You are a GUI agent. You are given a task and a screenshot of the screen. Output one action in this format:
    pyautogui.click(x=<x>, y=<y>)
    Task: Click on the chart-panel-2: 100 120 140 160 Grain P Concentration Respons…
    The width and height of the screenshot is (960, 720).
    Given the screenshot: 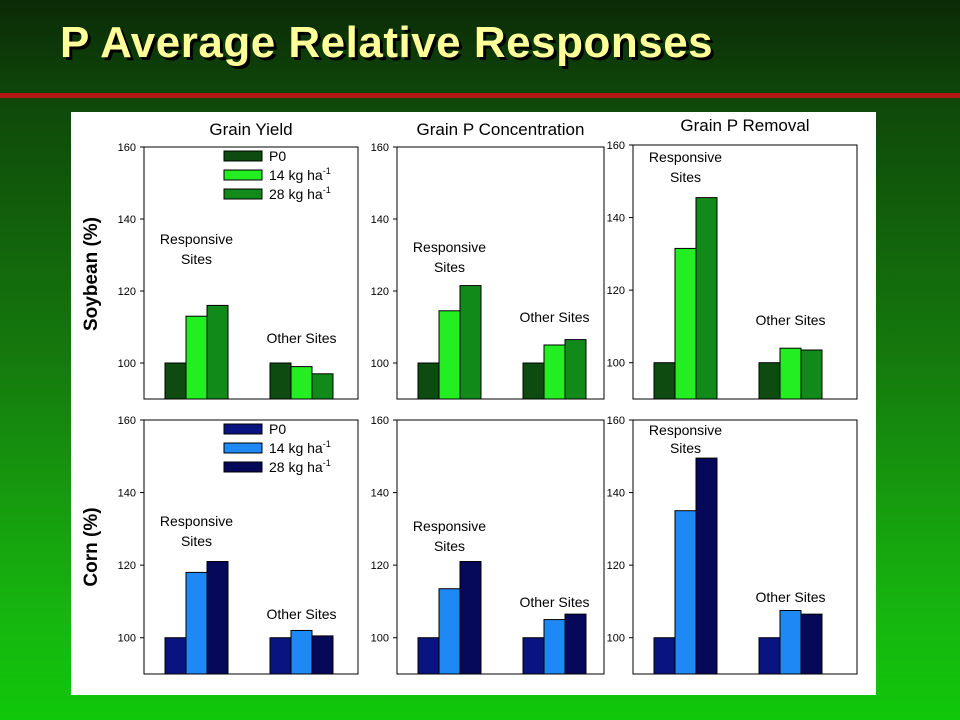 What is the action you would take?
    pyautogui.click(x=488, y=260)
    